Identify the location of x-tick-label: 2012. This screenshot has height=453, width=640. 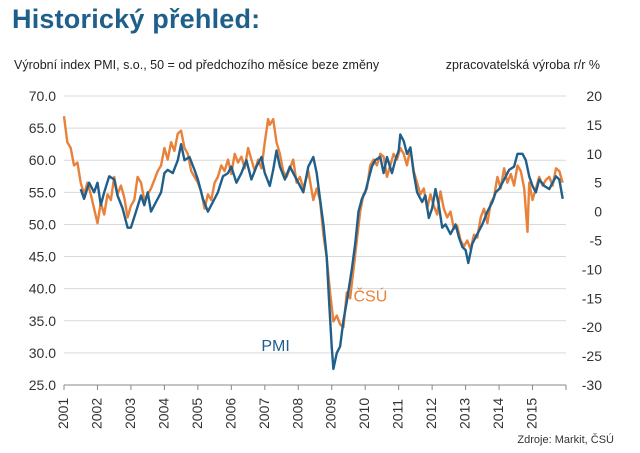
(431, 413).